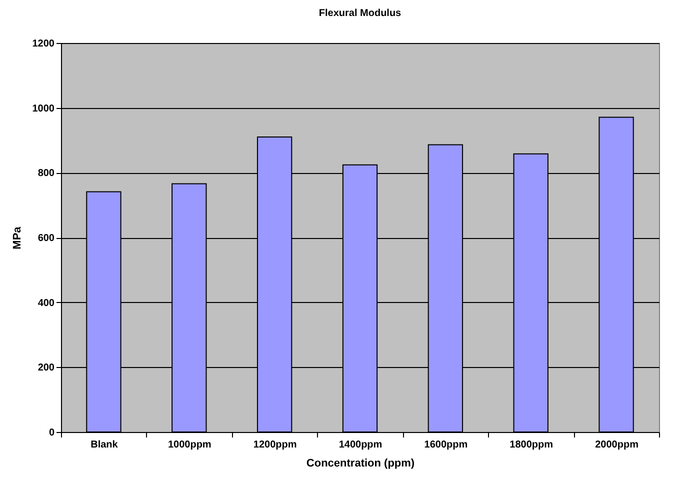  I want to click on x-tick-label: Blank, so click(104, 445).